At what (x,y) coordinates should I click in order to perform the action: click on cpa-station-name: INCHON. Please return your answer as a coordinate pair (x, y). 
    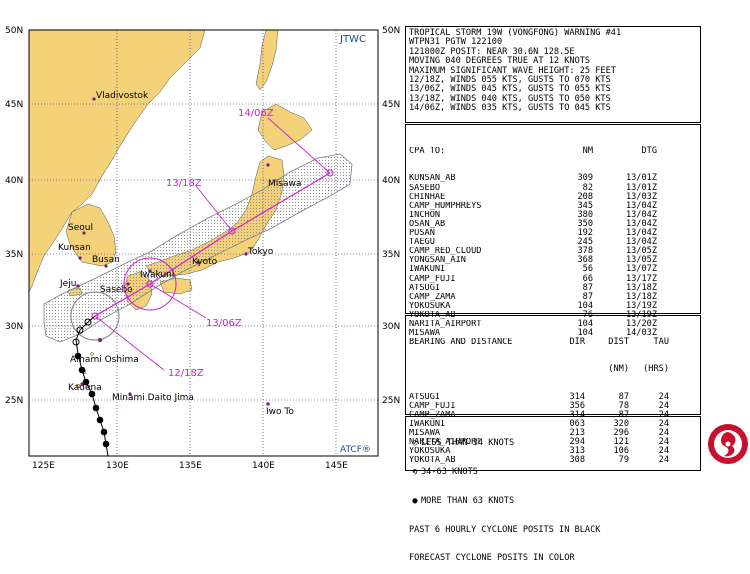
    Looking at the image, I should click on (425, 215).